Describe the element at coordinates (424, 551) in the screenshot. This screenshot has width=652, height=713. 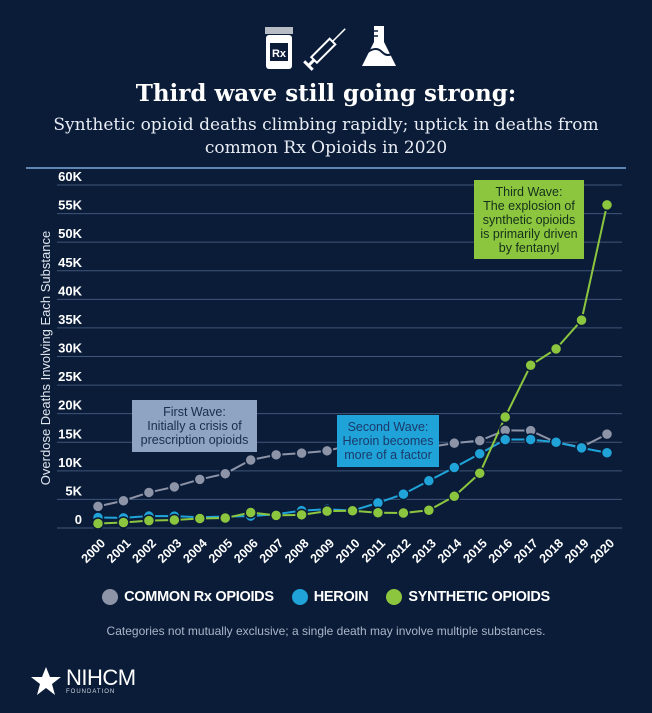
I see `x-tick-label: 2013` at that location.